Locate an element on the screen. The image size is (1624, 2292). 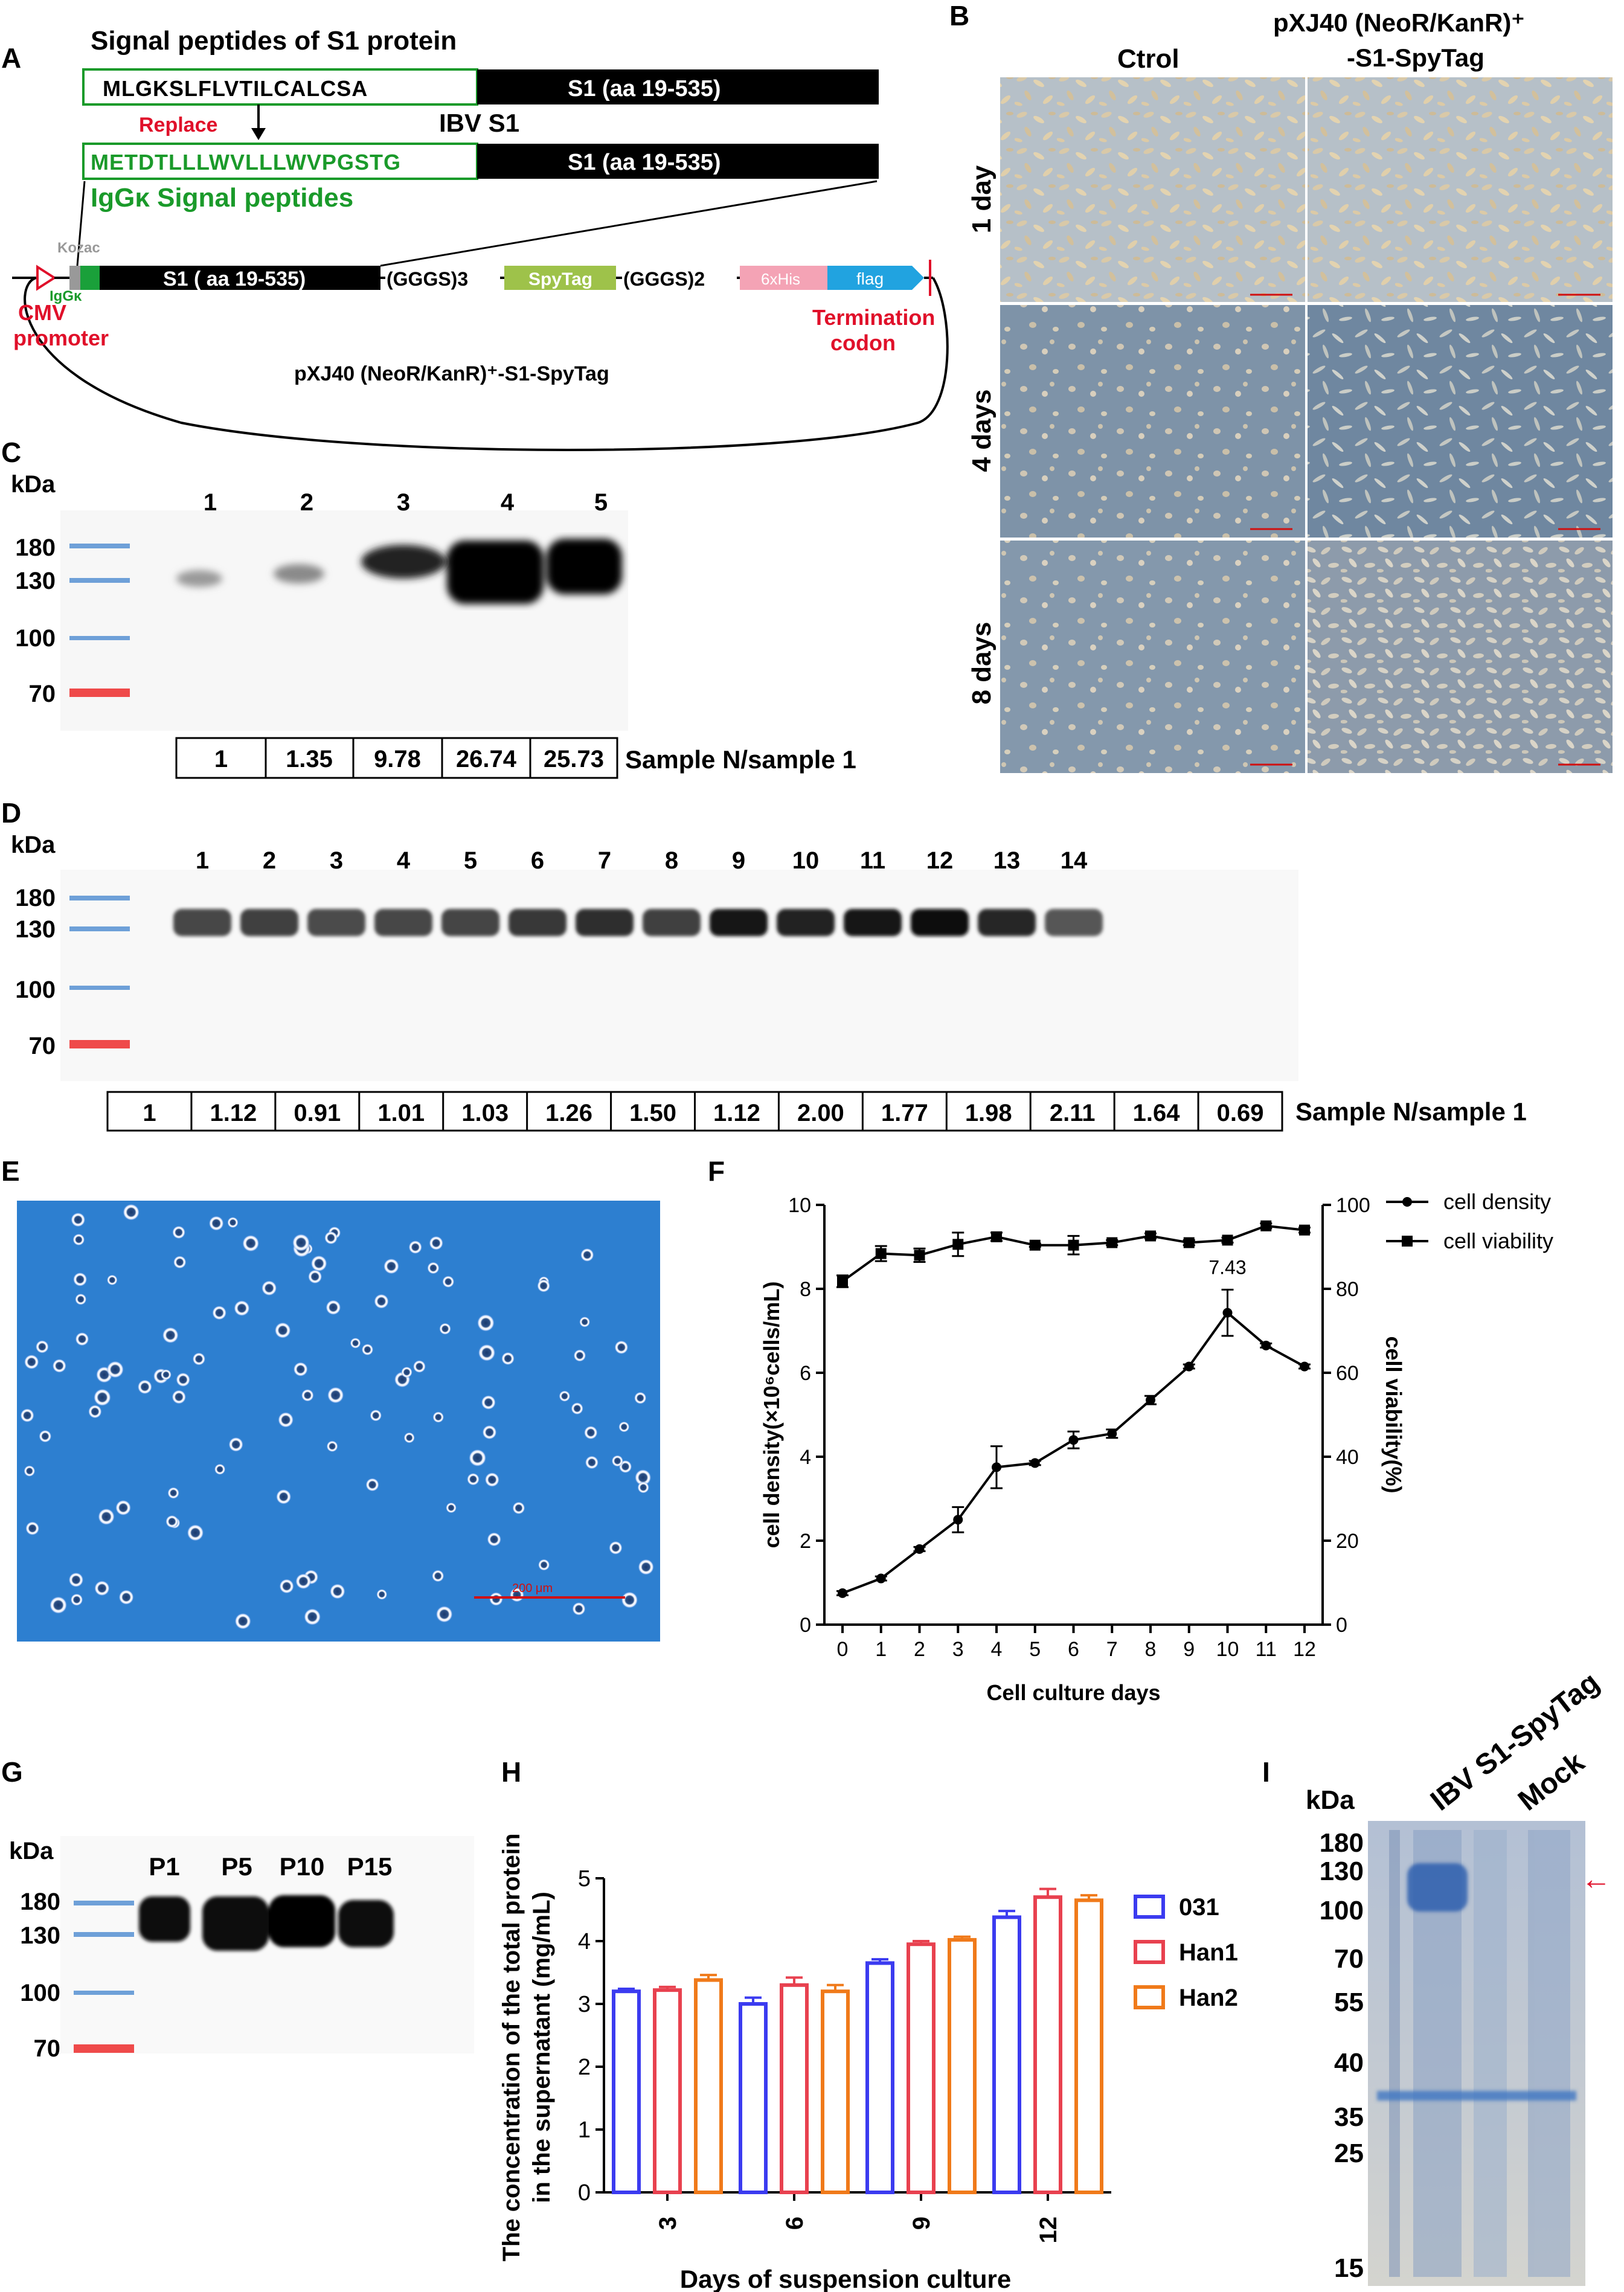
band-i-35kda is located at coordinates (1476, 2096).